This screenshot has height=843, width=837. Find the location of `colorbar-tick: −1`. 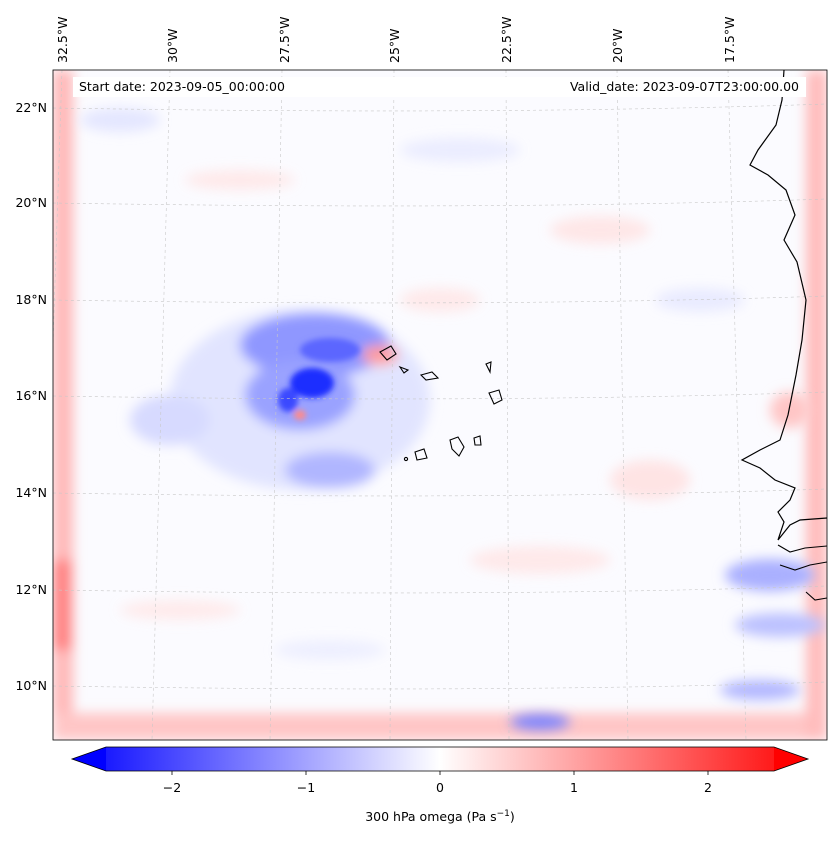

colorbar-tick: −1 is located at coordinates (306, 787).